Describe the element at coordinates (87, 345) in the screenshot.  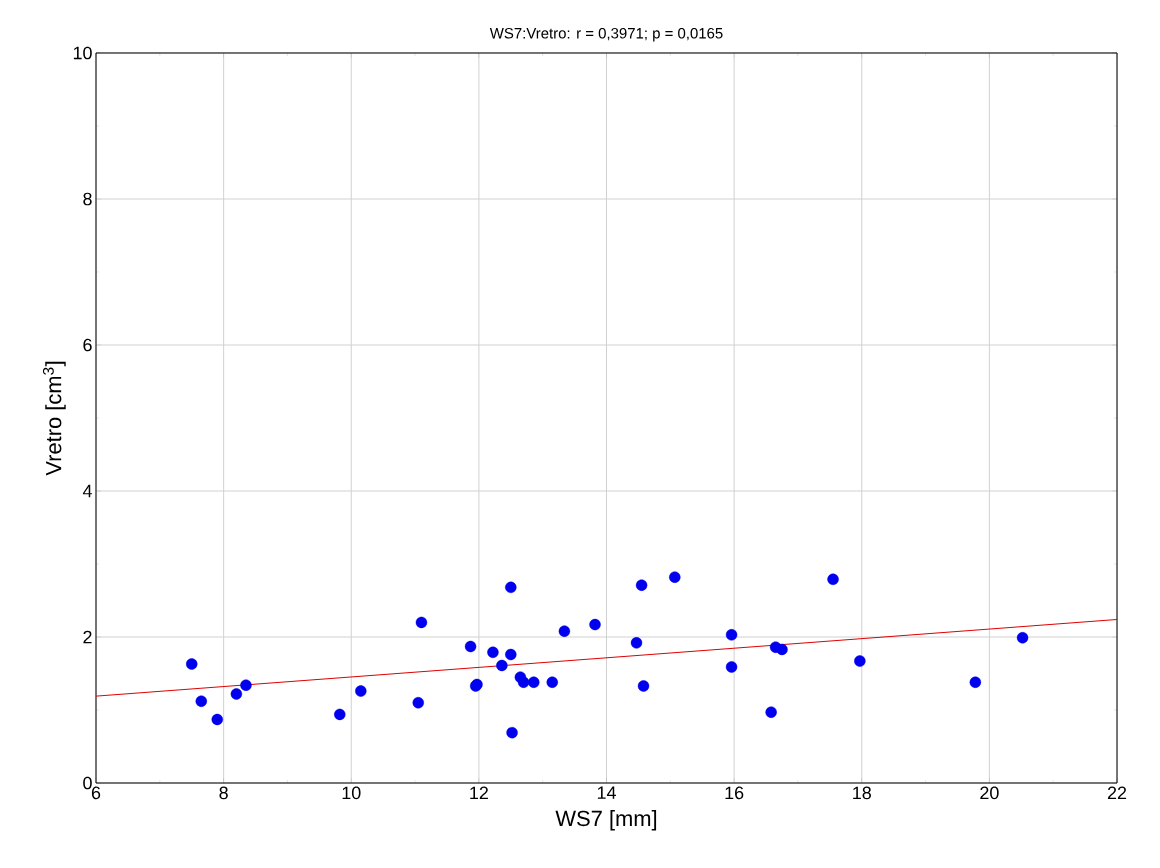
I see `y-tick-label: 6` at that location.